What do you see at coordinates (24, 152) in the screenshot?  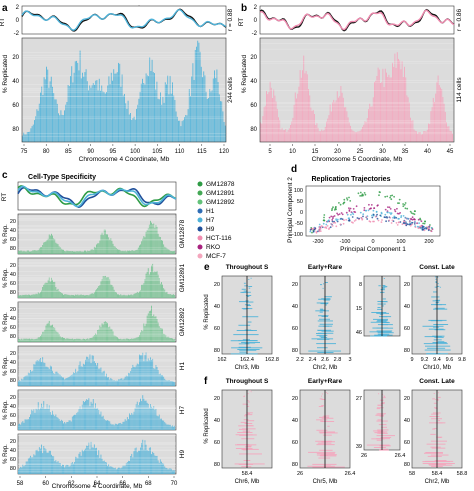 I see `x-tick-label: 75` at bounding box center [24, 152].